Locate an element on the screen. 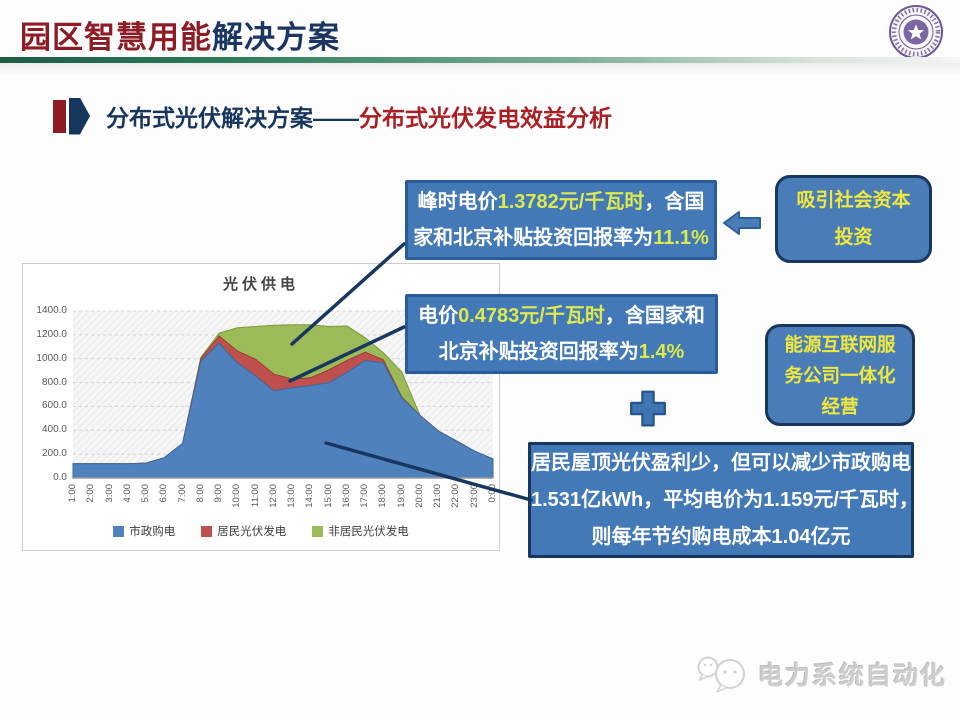  chart-legend: 市政购电 居民光伏发电 非居民光伏发电 is located at coordinates (261, 531).